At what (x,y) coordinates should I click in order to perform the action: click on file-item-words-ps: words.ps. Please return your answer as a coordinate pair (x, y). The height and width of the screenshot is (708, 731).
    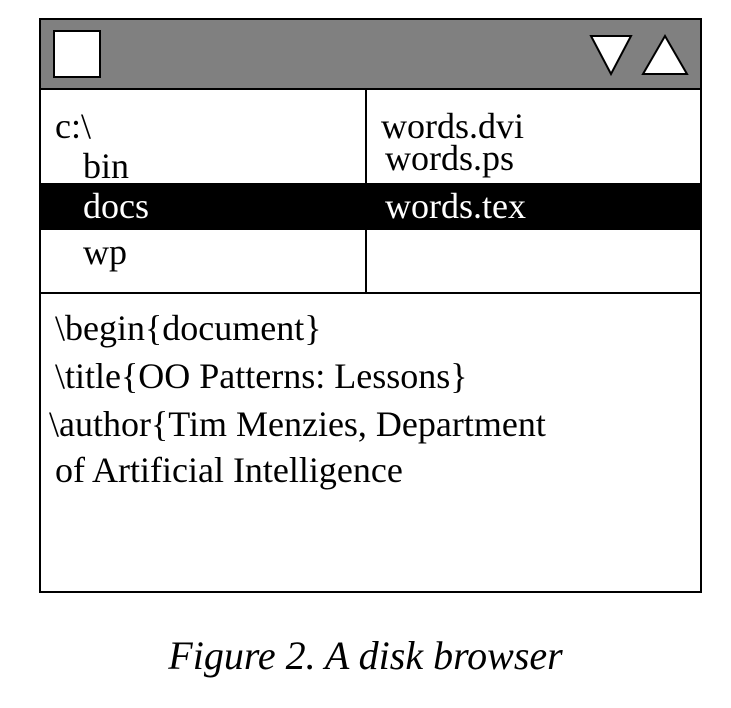
    Looking at the image, I should click on (450, 158).